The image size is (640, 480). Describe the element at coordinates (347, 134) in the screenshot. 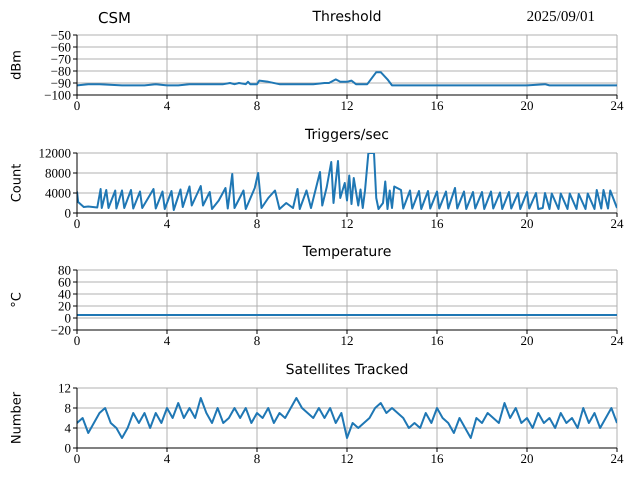

I see `chart-title: Triggers/sec` at that location.